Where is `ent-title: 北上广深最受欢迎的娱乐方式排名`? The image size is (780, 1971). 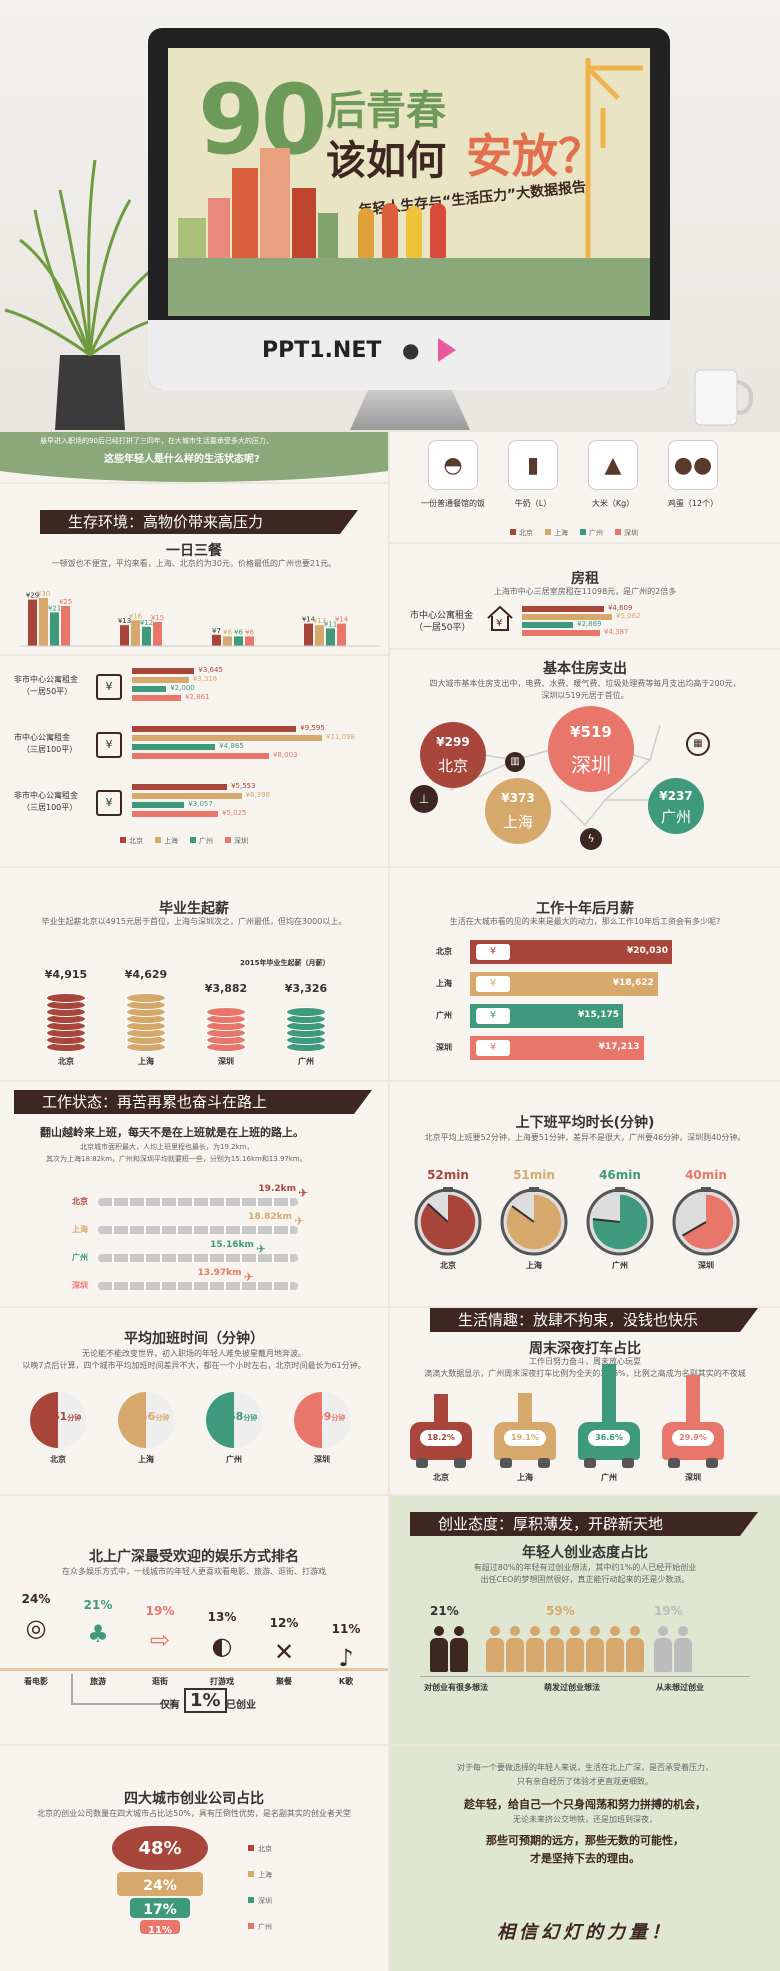
ent-title: 北上广深最受欢迎的娱乐方式排名 is located at coordinates (194, 1557).